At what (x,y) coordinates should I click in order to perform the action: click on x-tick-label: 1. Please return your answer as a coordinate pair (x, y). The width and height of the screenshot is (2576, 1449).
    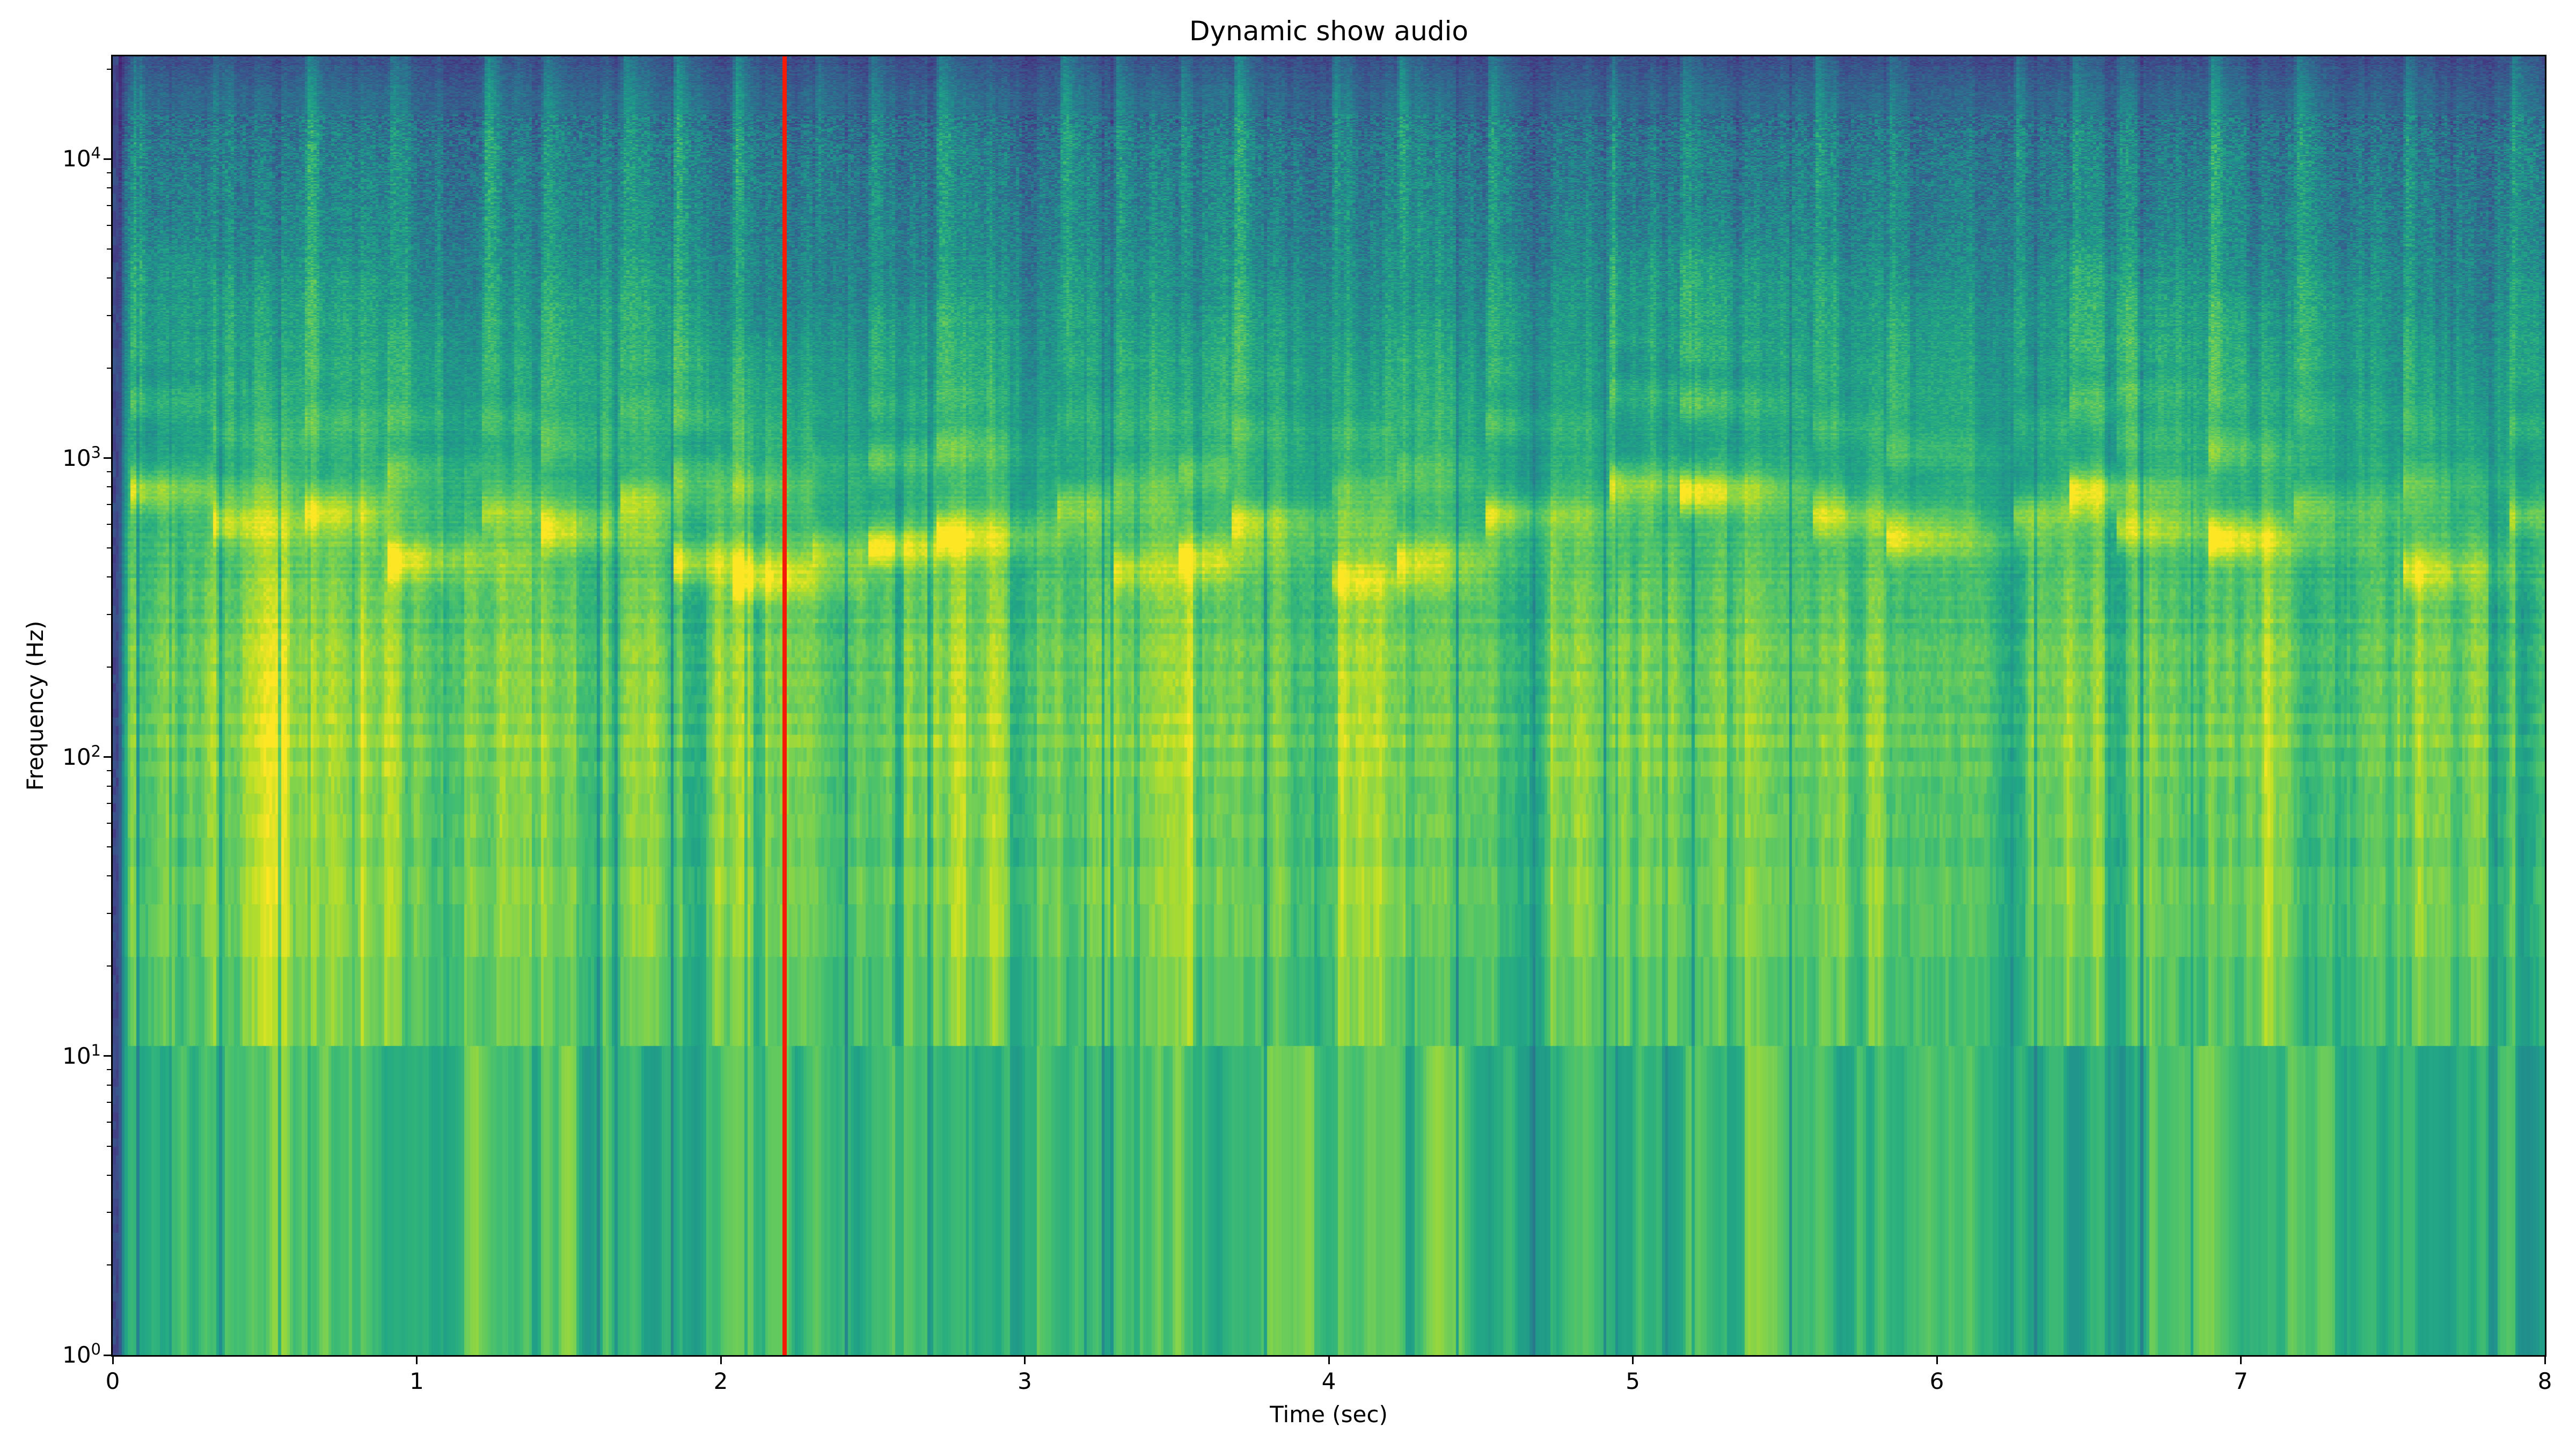
    Looking at the image, I should click on (416, 1381).